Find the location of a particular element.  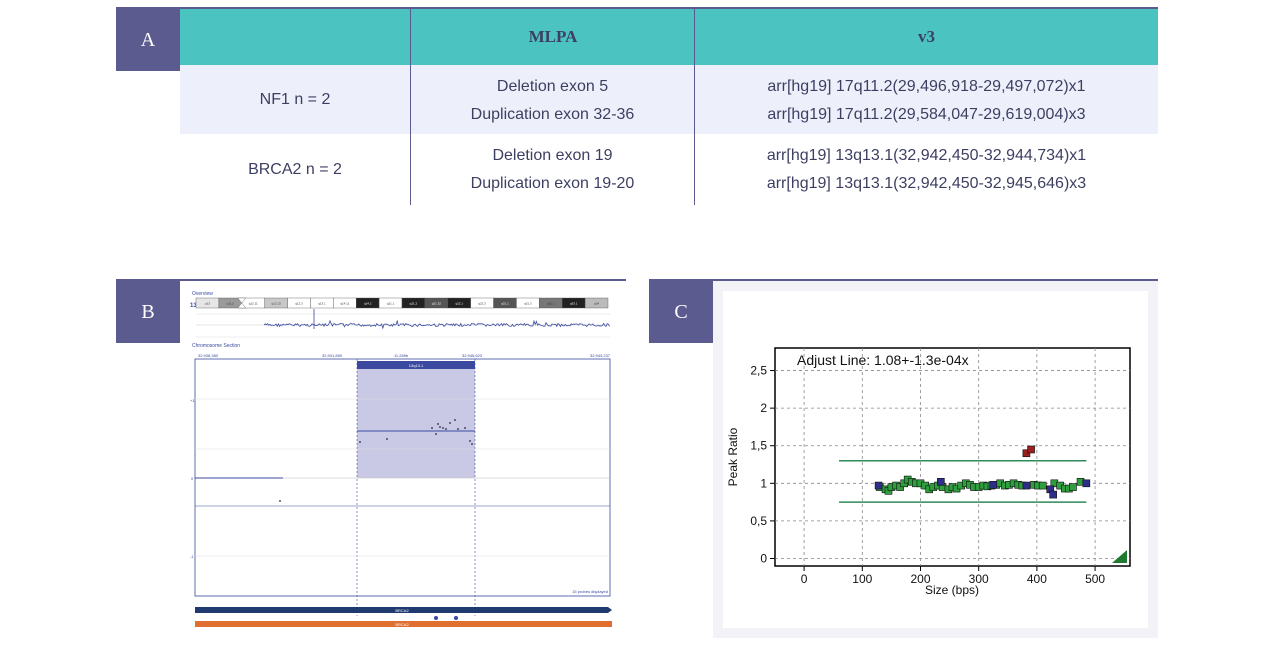

x-tick-label: 200 is located at coordinates (920, 579).